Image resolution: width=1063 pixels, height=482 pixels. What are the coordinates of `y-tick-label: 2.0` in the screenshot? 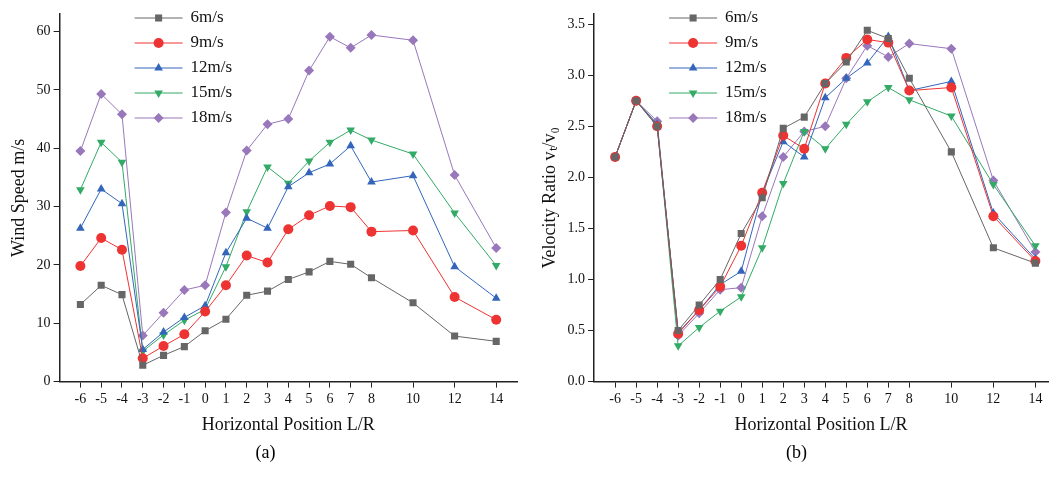 It's located at (576, 177).